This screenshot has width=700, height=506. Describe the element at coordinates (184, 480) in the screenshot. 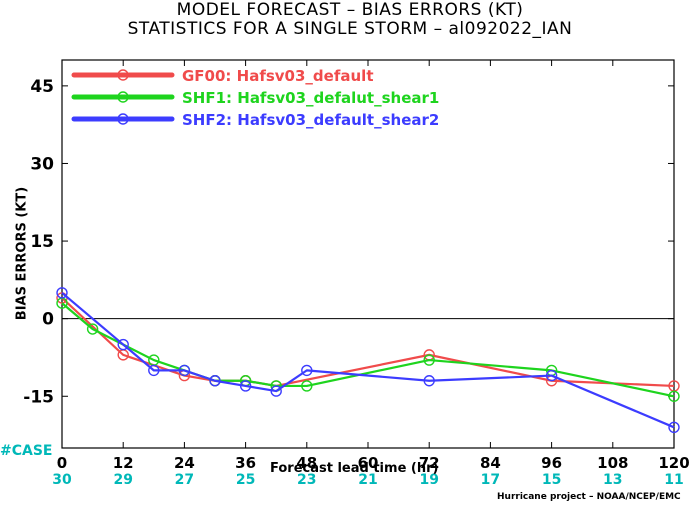

I see `case-count-value: 27` at that location.